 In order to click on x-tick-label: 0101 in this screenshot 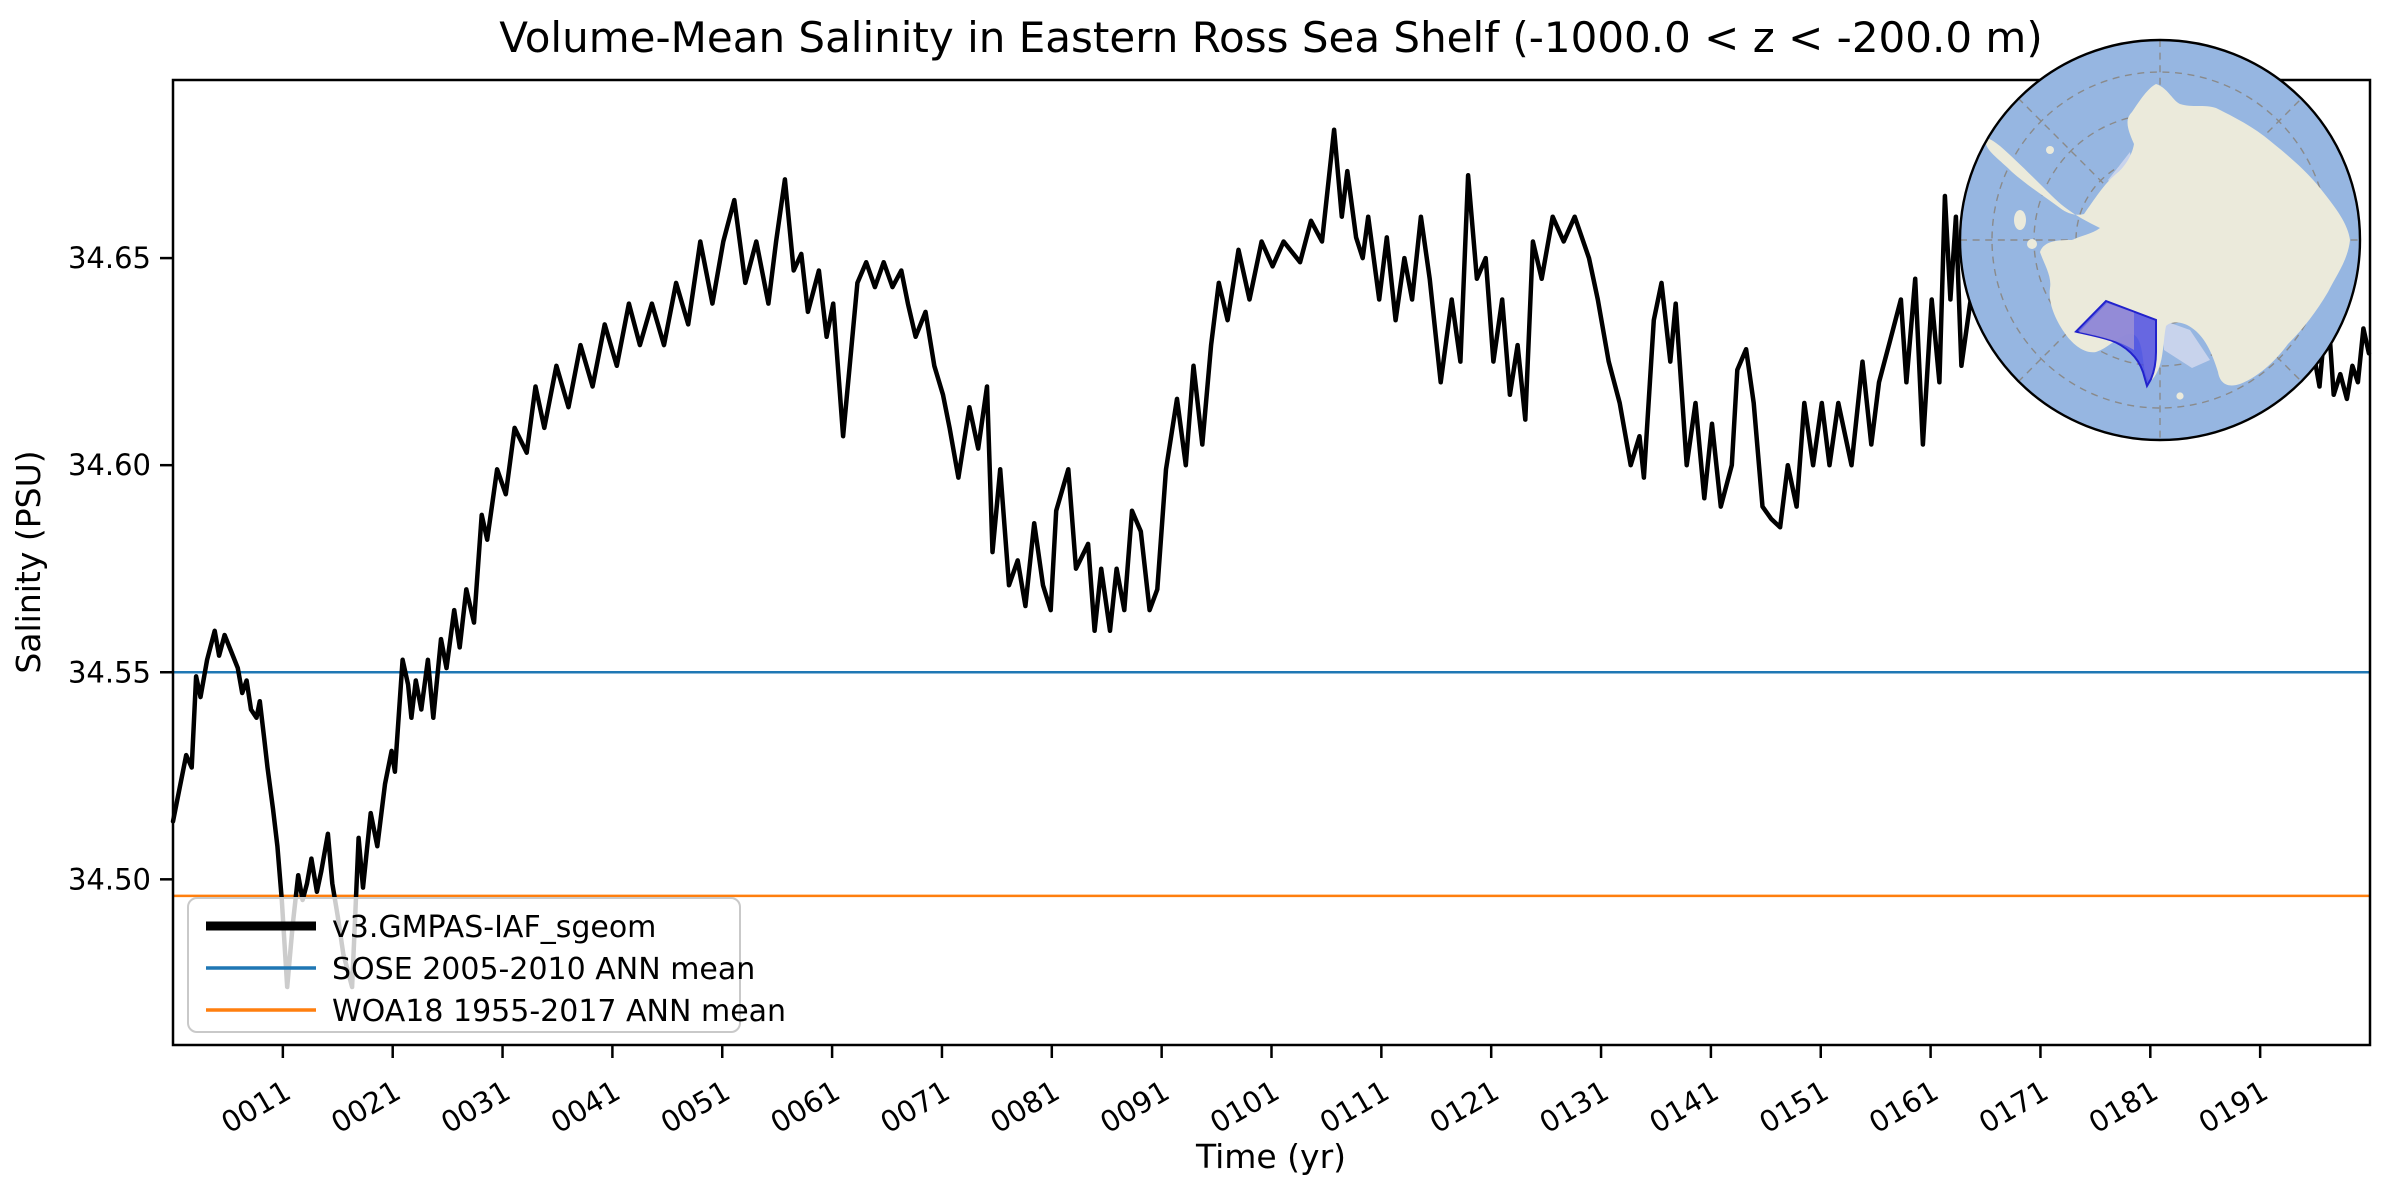, I will do `click(1244, 1107)`.